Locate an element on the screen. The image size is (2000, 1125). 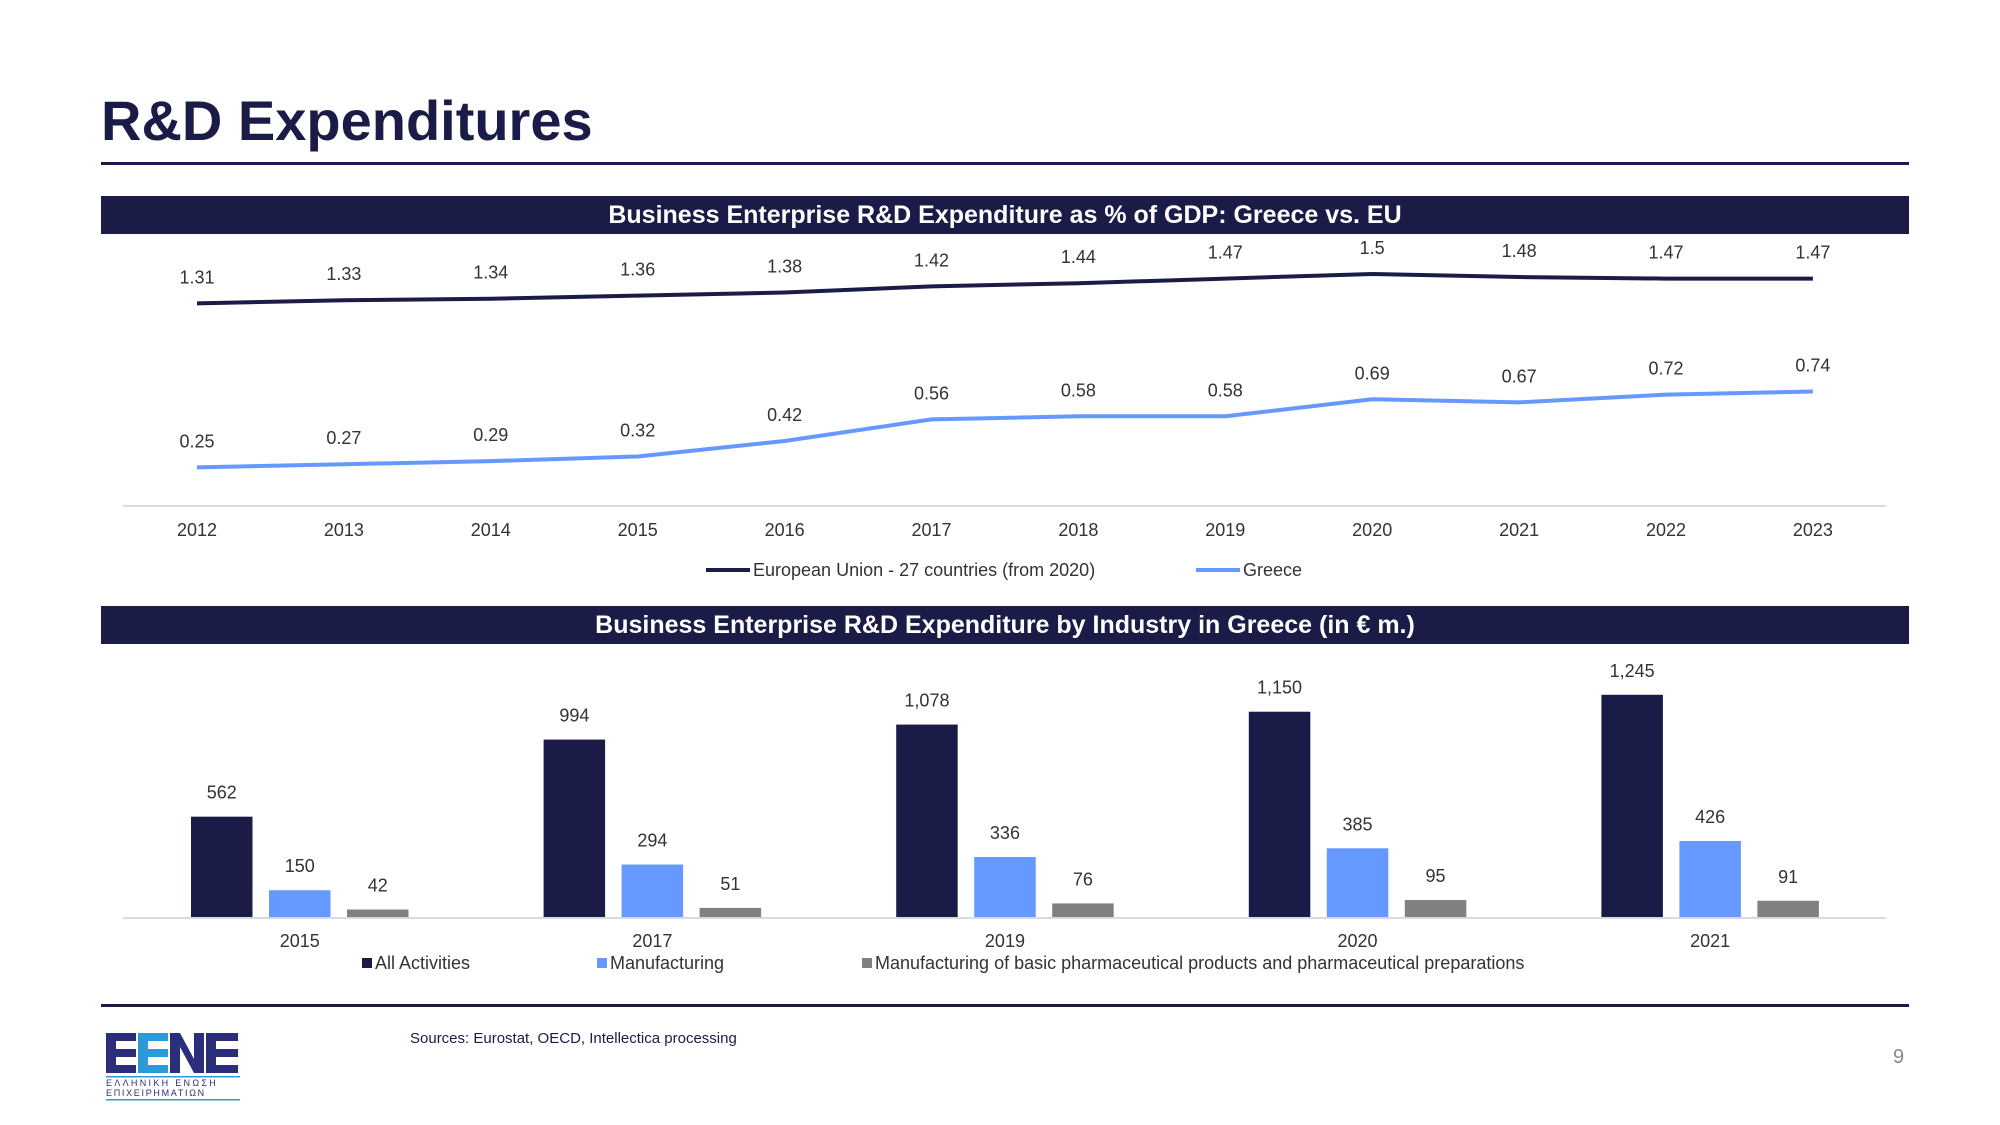
x-tick-label: 2012 is located at coordinates (197, 530).